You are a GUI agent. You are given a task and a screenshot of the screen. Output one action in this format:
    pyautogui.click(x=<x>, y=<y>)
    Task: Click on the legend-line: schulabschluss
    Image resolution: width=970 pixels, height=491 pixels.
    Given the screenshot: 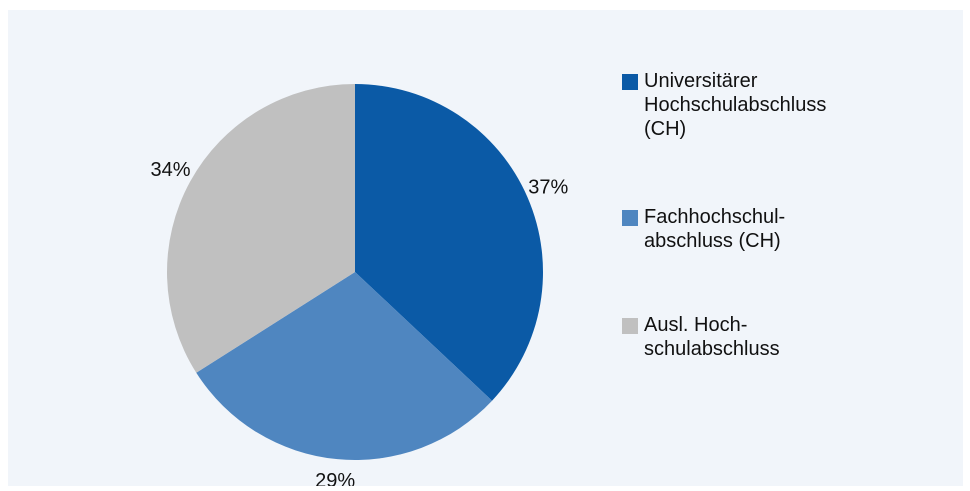 What is the action you would take?
    pyautogui.click(x=712, y=349)
    